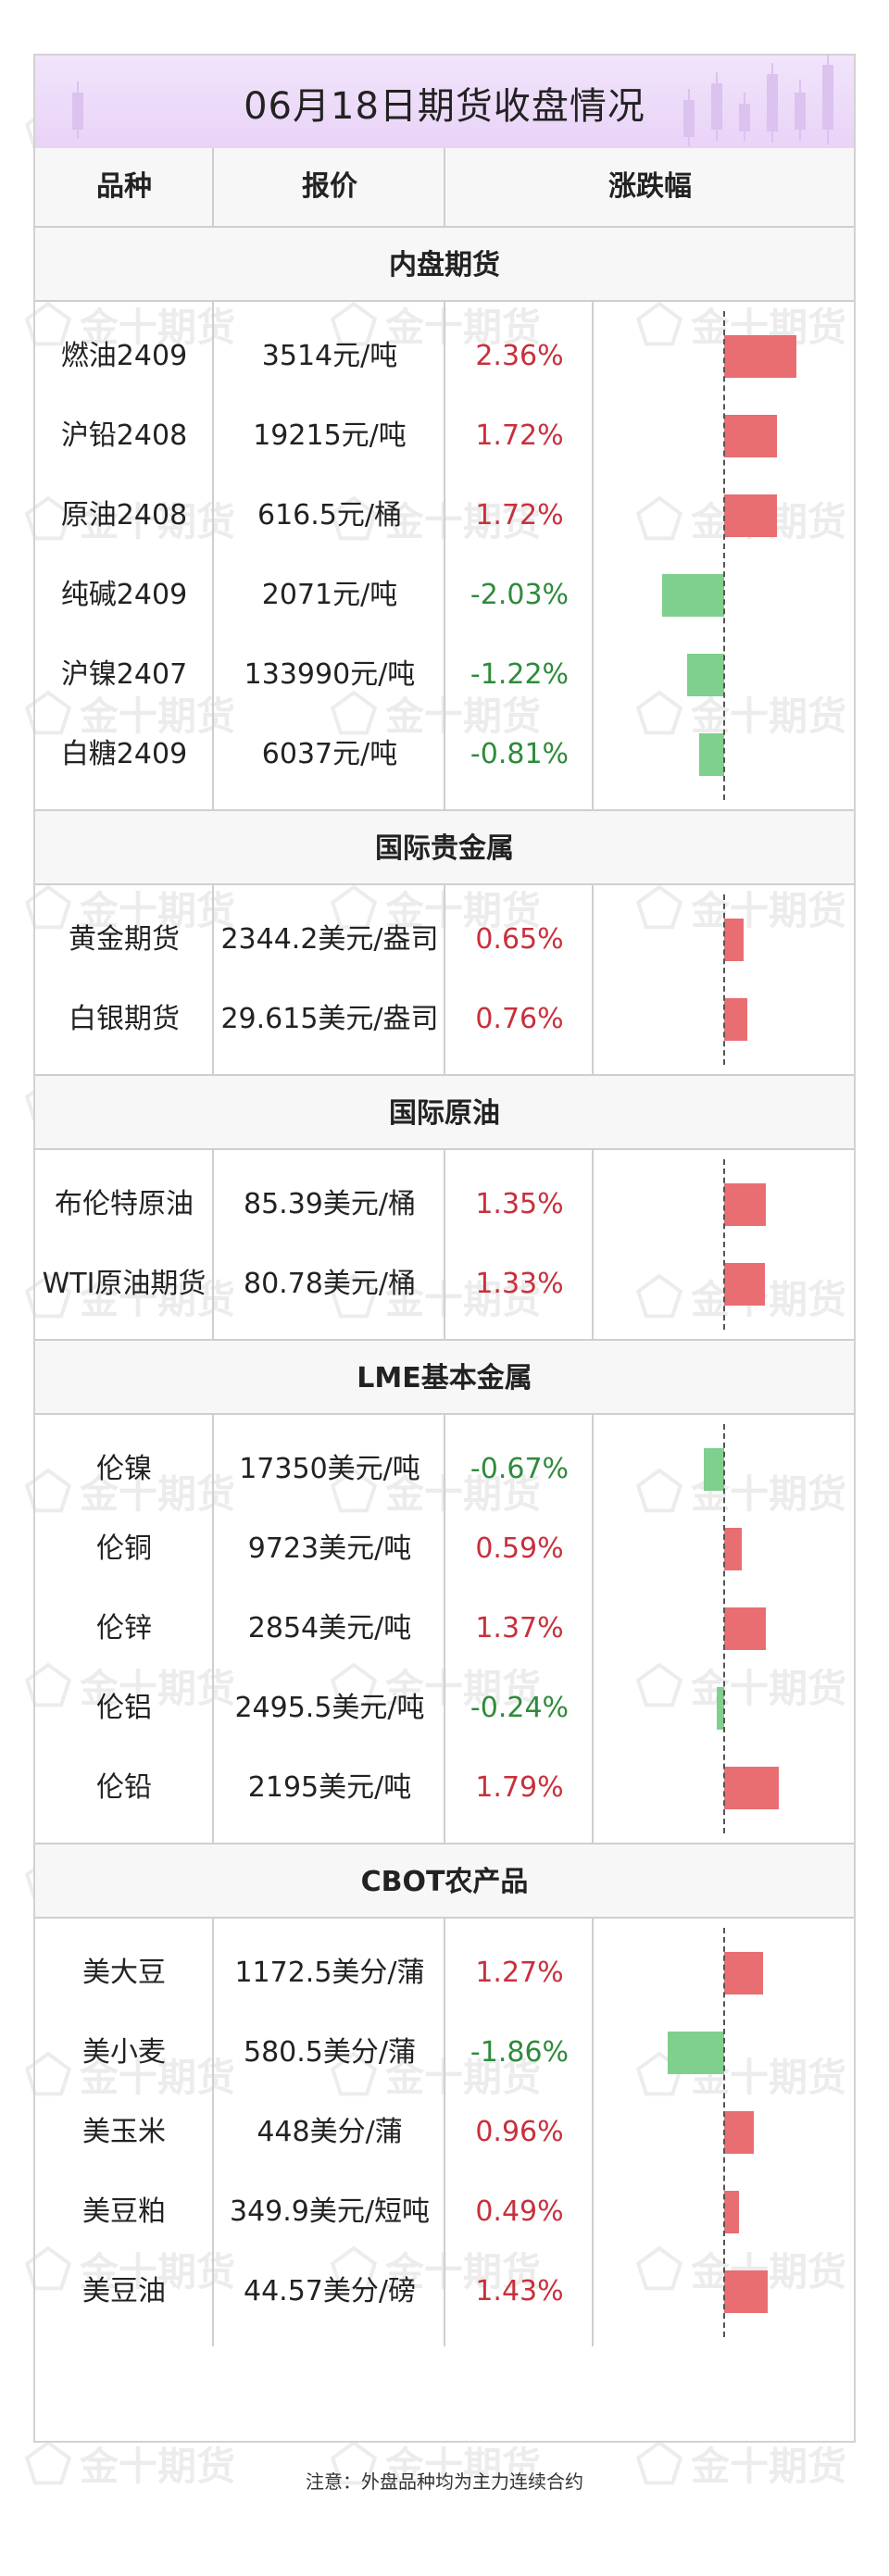 This screenshot has height=2576, width=889. What do you see at coordinates (330, 1787) in the screenshot?
I see `commodity-price: 2195美元/吨` at bounding box center [330, 1787].